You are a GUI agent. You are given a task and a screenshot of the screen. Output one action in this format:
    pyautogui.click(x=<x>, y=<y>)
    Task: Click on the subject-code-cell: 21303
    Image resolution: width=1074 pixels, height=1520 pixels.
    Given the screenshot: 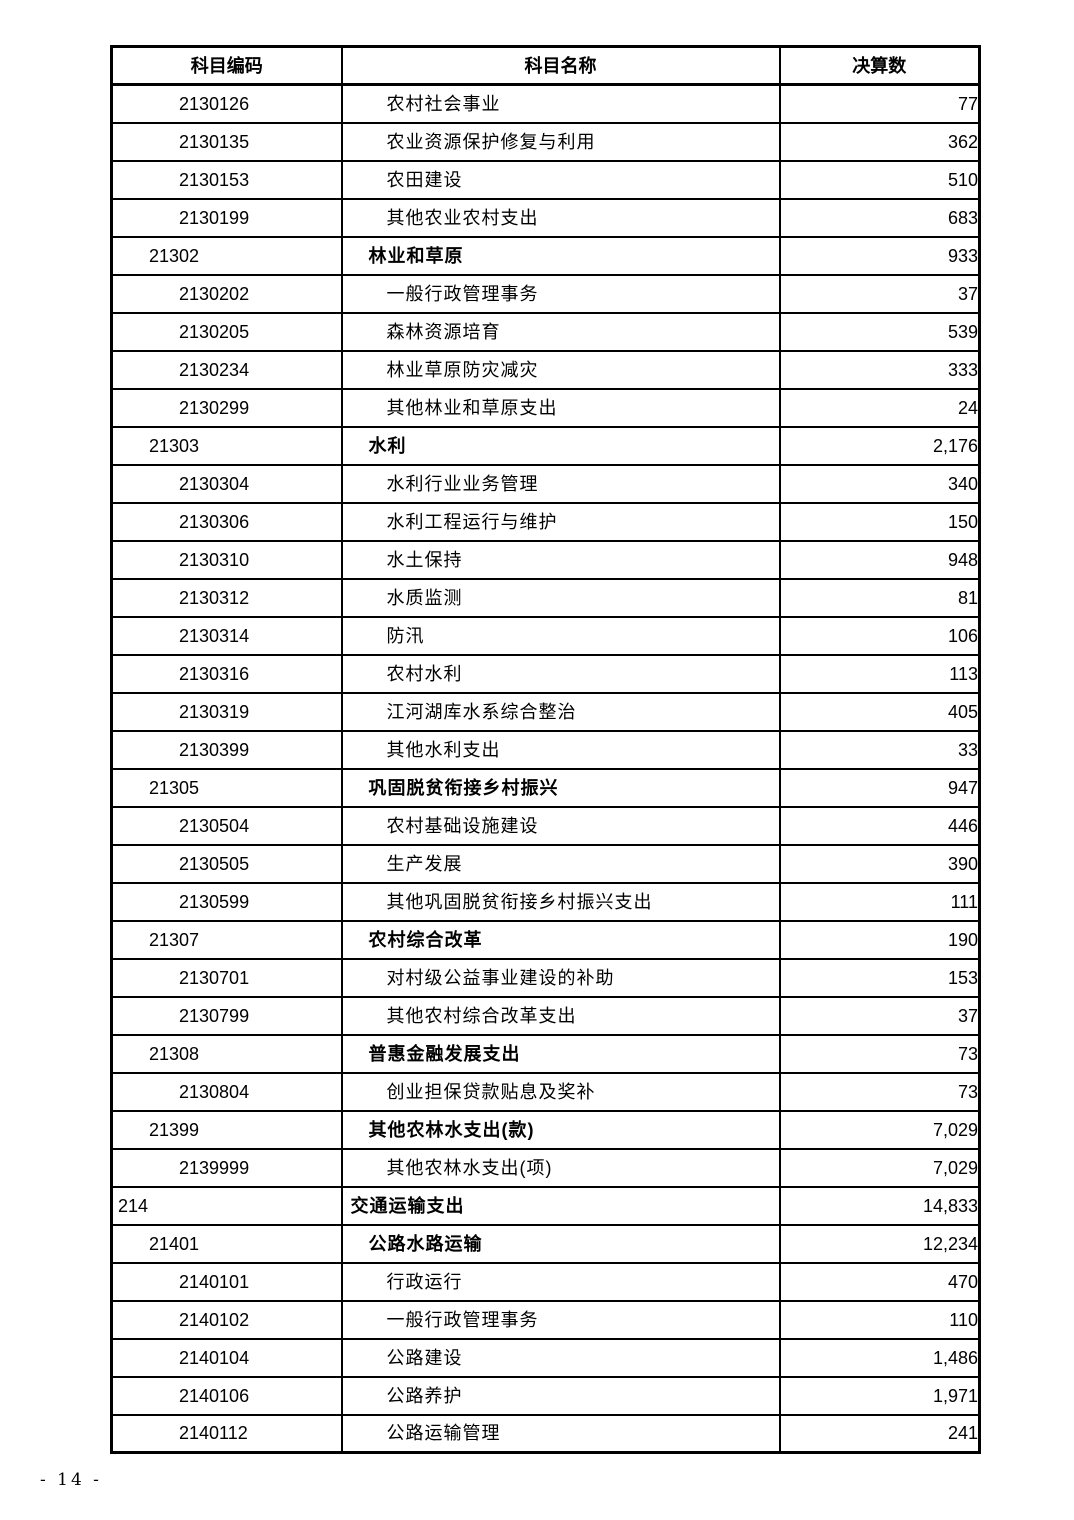 What is the action you would take?
    pyautogui.click(x=226, y=445)
    